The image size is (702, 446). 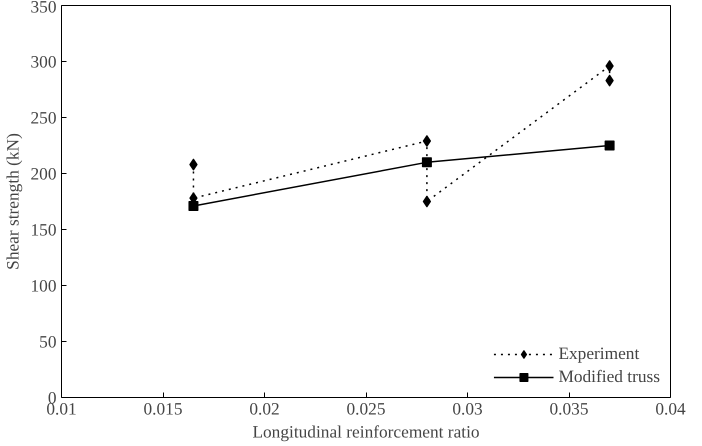 What do you see at coordinates (43, 230) in the screenshot?
I see `y-tick-label: 150` at bounding box center [43, 230].